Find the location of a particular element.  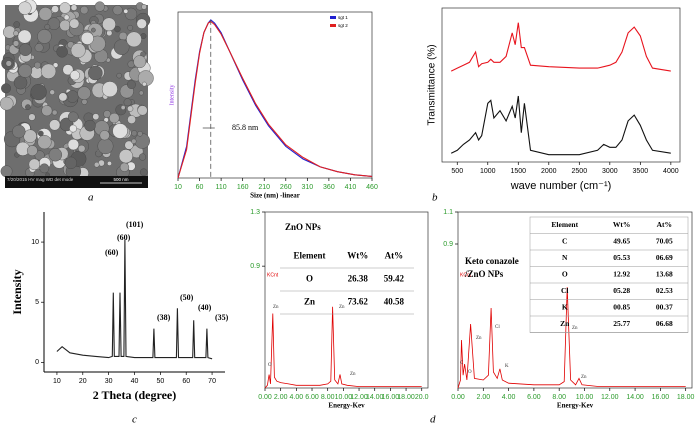

sem-image: 7/20/2015 HV mag WD det mode 500 nm is located at coordinates (77, 94).